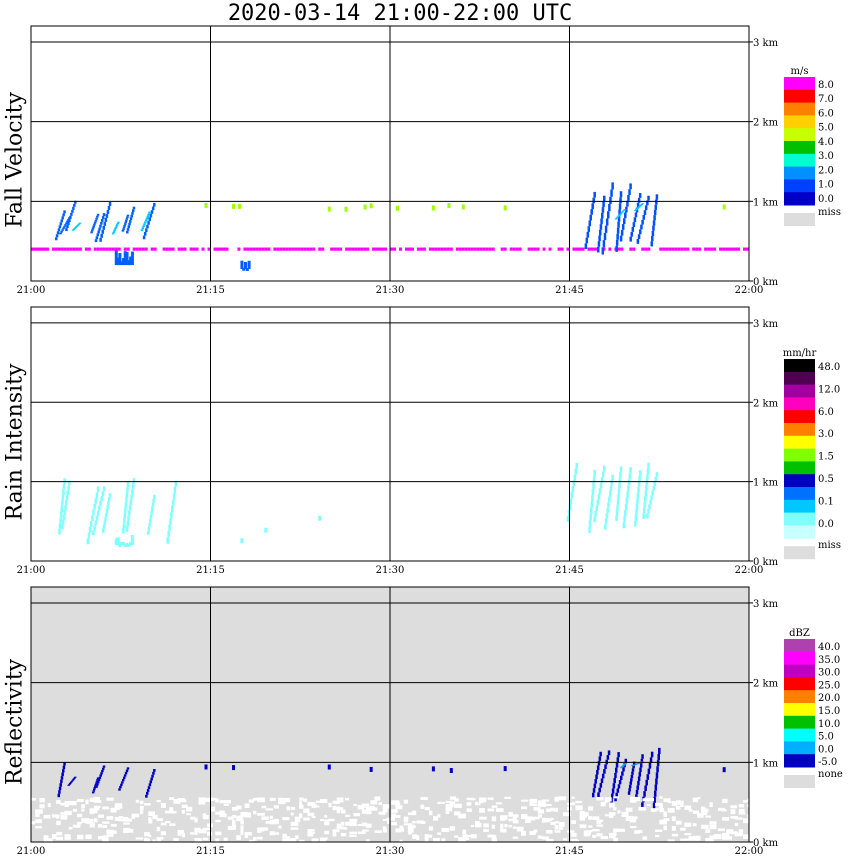  Describe the element at coordinates (569, 570) in the screenshot. I see `x-tick-label: 21:45` at that location.